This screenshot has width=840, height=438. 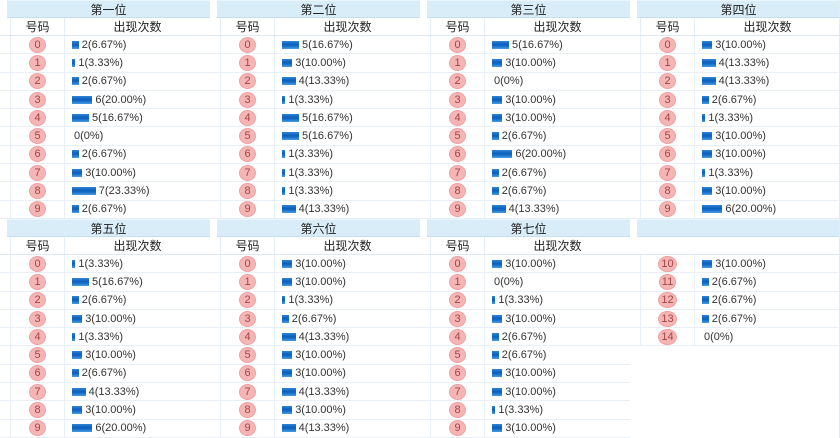 I want to click on count-cell: 6(20.00%), so click(x=137, y=99).